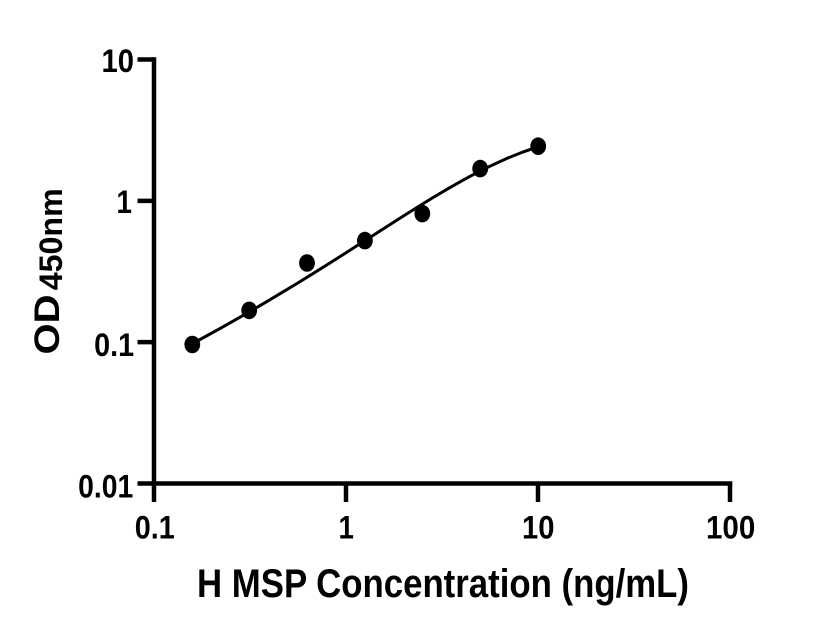  Describe the element at coordinates (730, 528) in the screenshot. I see `svg-text: 100` at that location.